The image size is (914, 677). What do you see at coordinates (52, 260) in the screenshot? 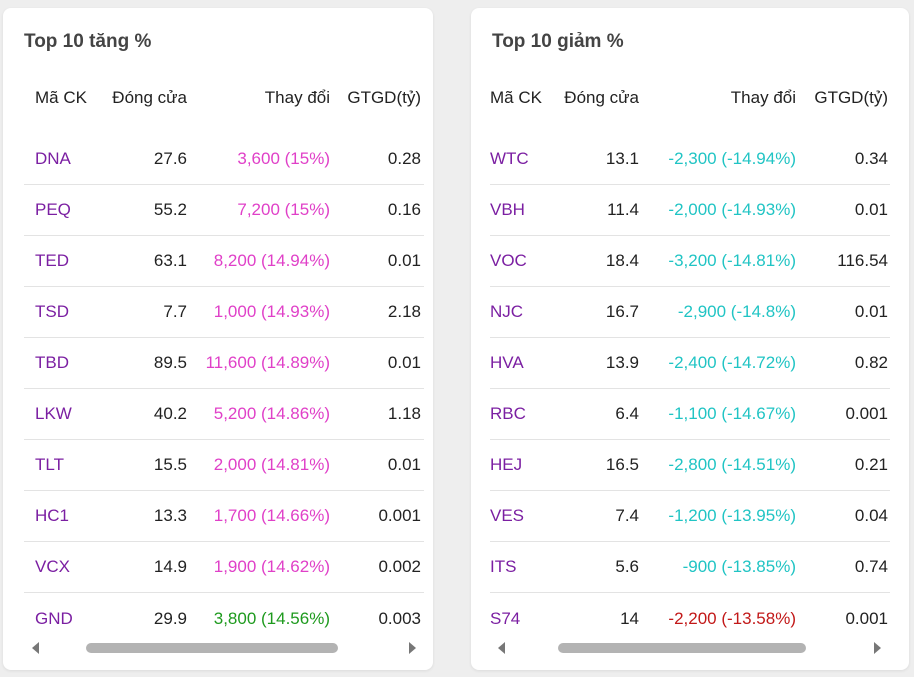
I see `stock-symbol-link: TED` at bounding box center [52, 260].